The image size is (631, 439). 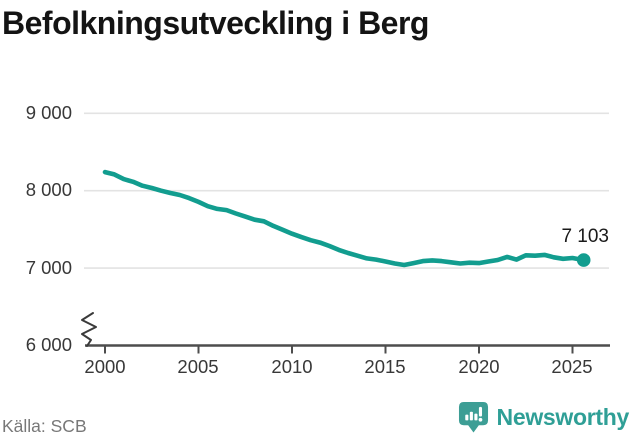 What do you see at coordinates (572, 366) in the screenshot?
I see `x-tick-label-2025: 2025` at bounding box center [572, 366].